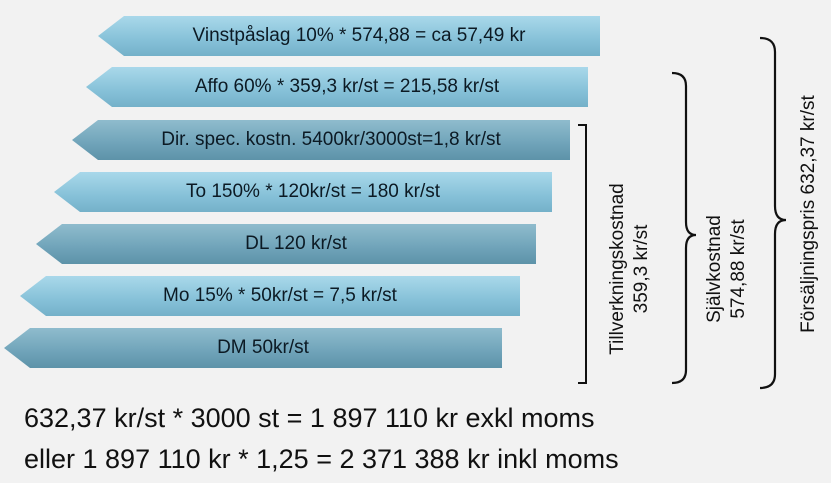  What do you see at coordinates (313, 191) in the screenshot?
I see `arrow-label: To 150% * 120kr/st = 180 kr/st` at bounding box center [313, 191].